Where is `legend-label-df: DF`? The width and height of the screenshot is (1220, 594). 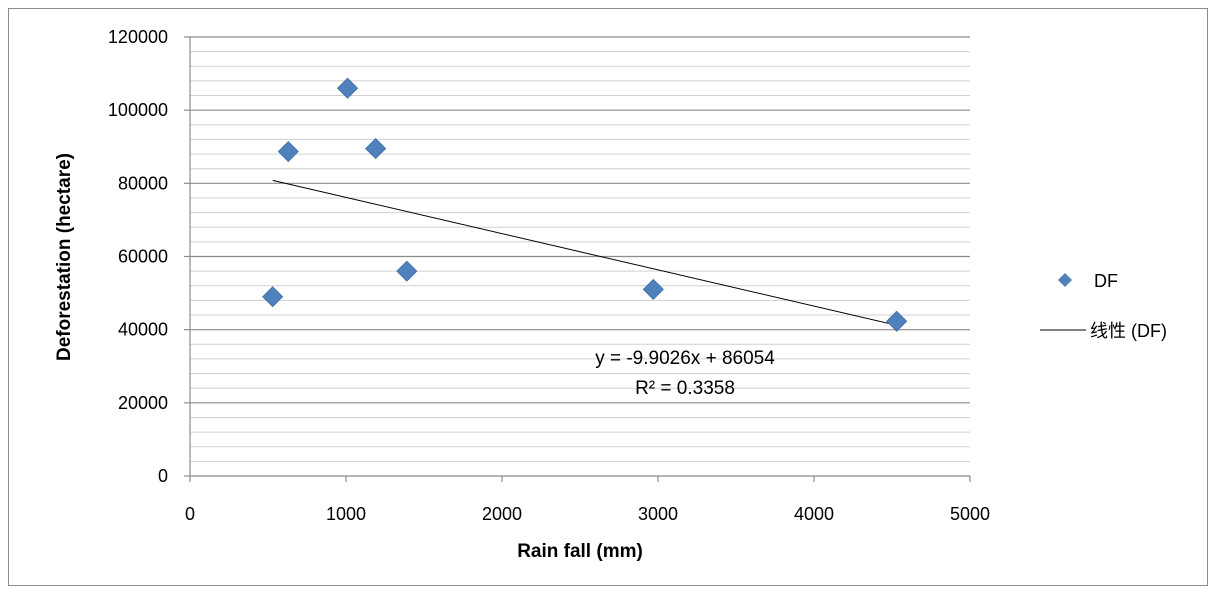 legend-label-df: DF is located at coordinates (1106, 281).